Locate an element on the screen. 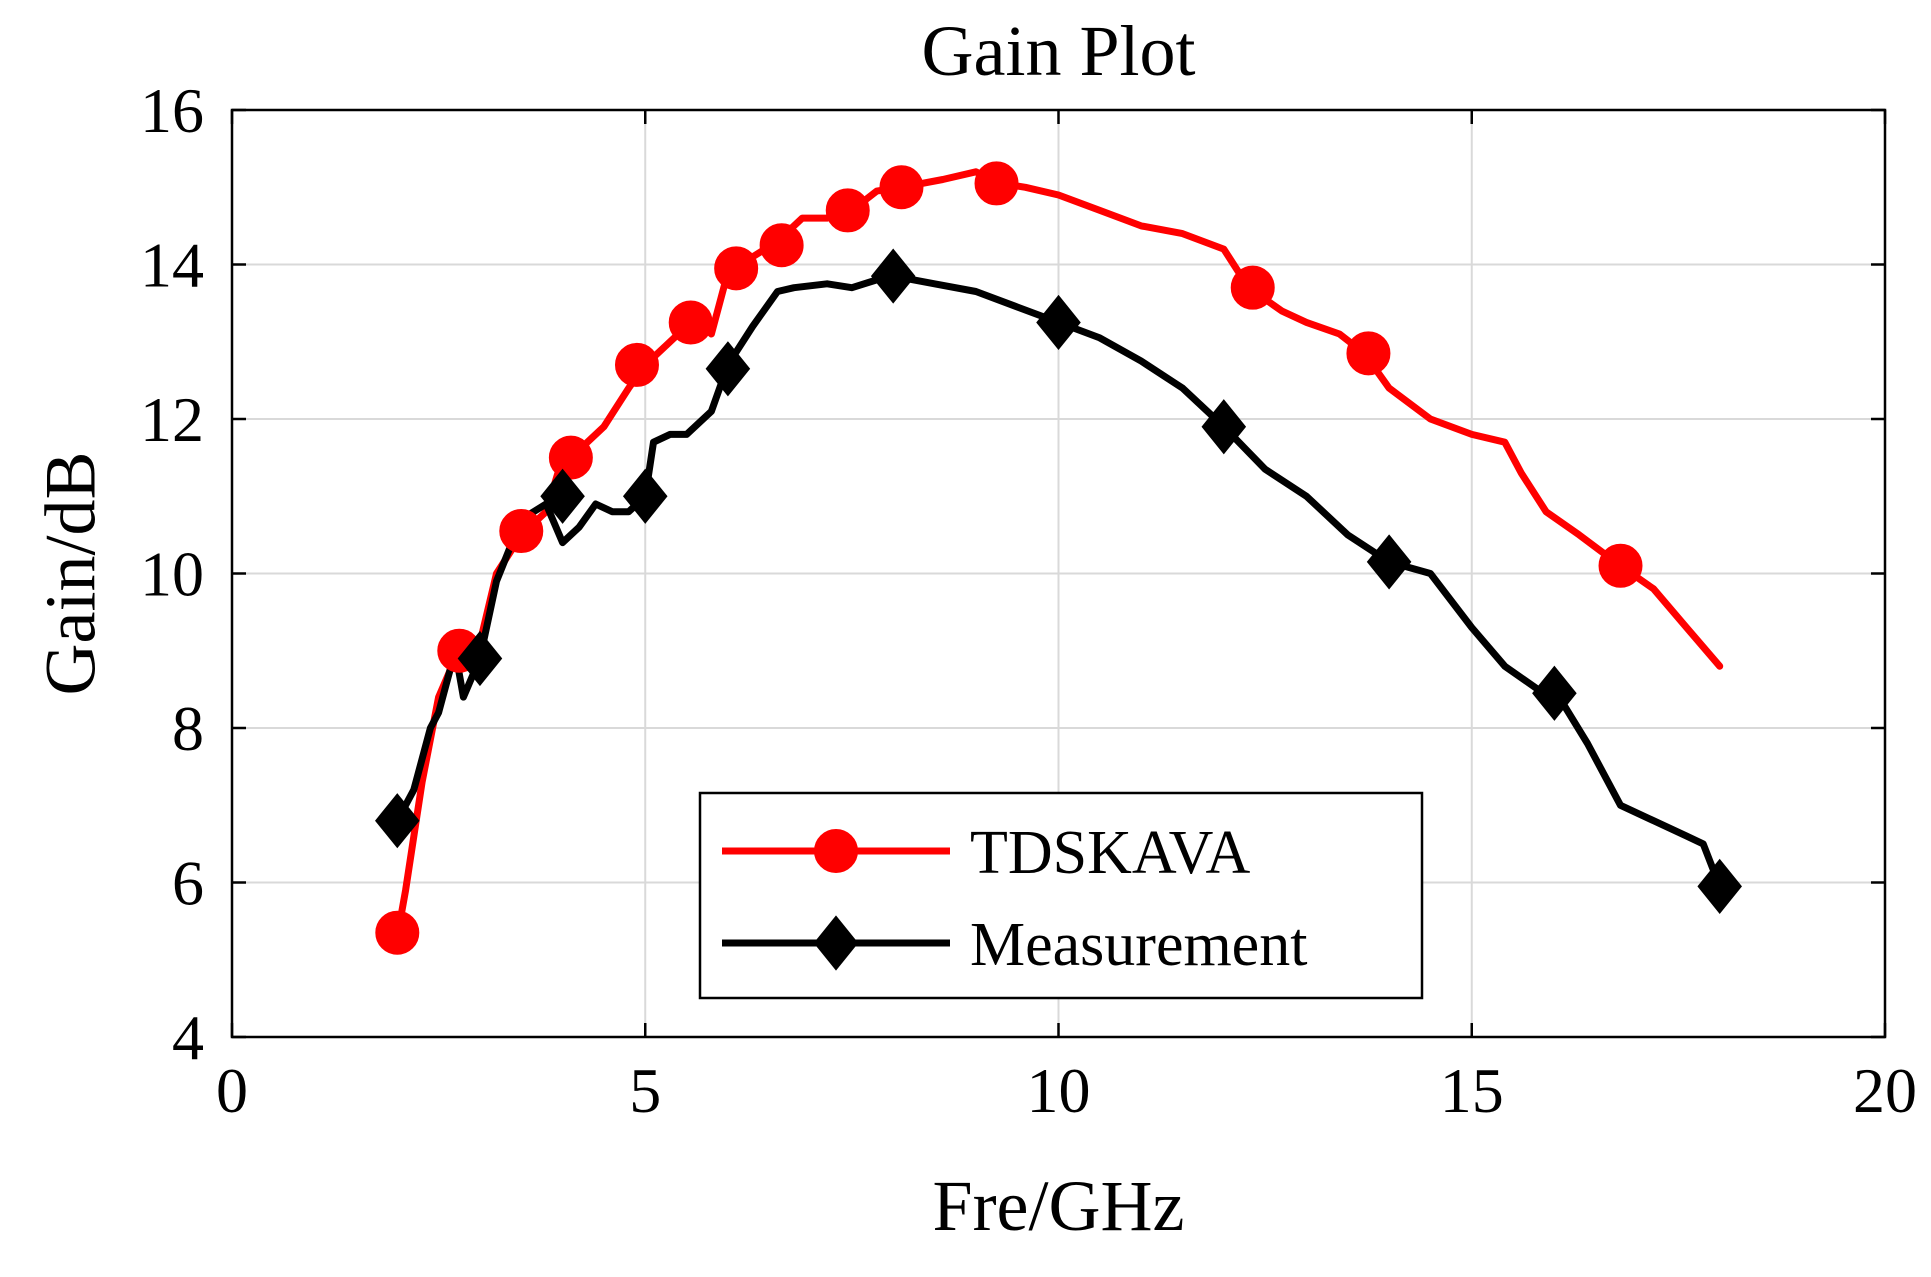 This screenshot has width=1931, height=1277. y-axis-label: Gain/dB is located at coordinates (71, 574).